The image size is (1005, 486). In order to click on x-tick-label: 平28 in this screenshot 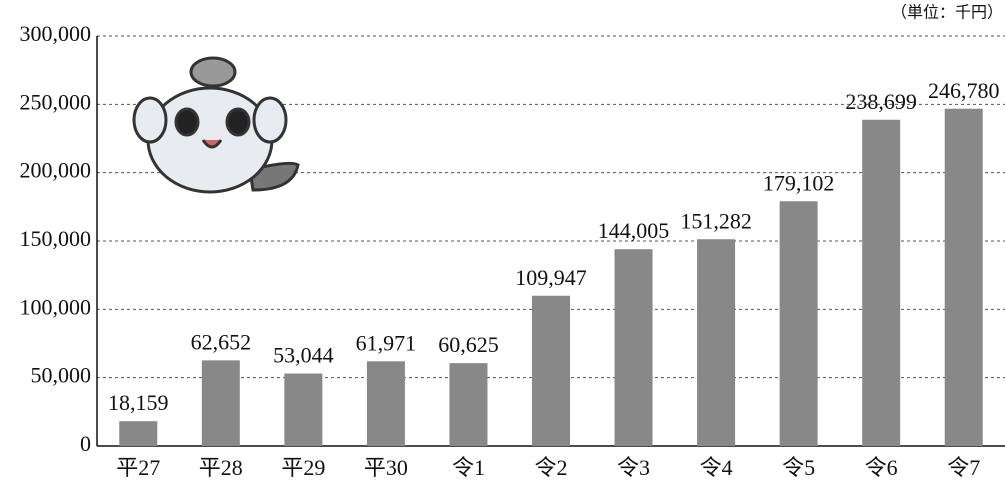, I will do `click(221, 467)`.